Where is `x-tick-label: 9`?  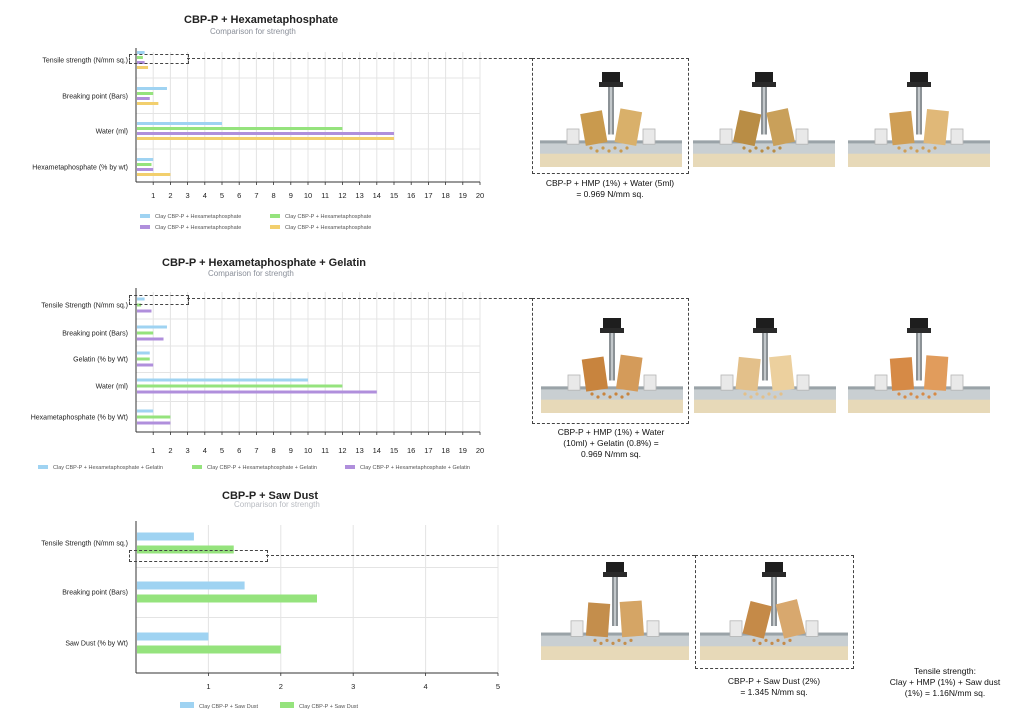
x-tick-label: 9 is located at coordinates (291, 195).